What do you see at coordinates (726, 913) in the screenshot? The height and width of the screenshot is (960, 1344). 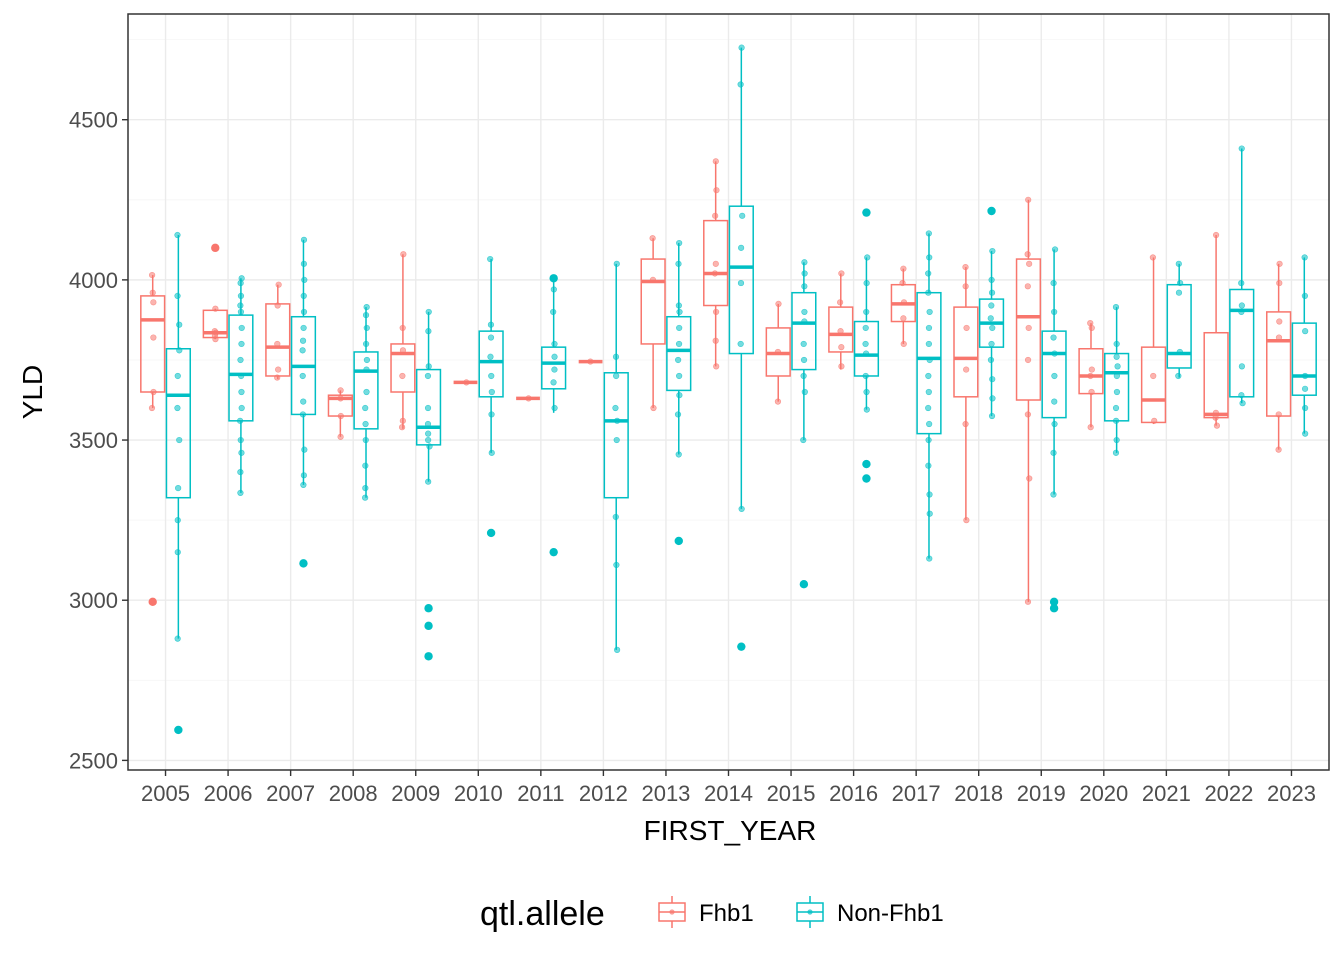 I see `legend-label: Fhb1` at bounding box center [726, 913].